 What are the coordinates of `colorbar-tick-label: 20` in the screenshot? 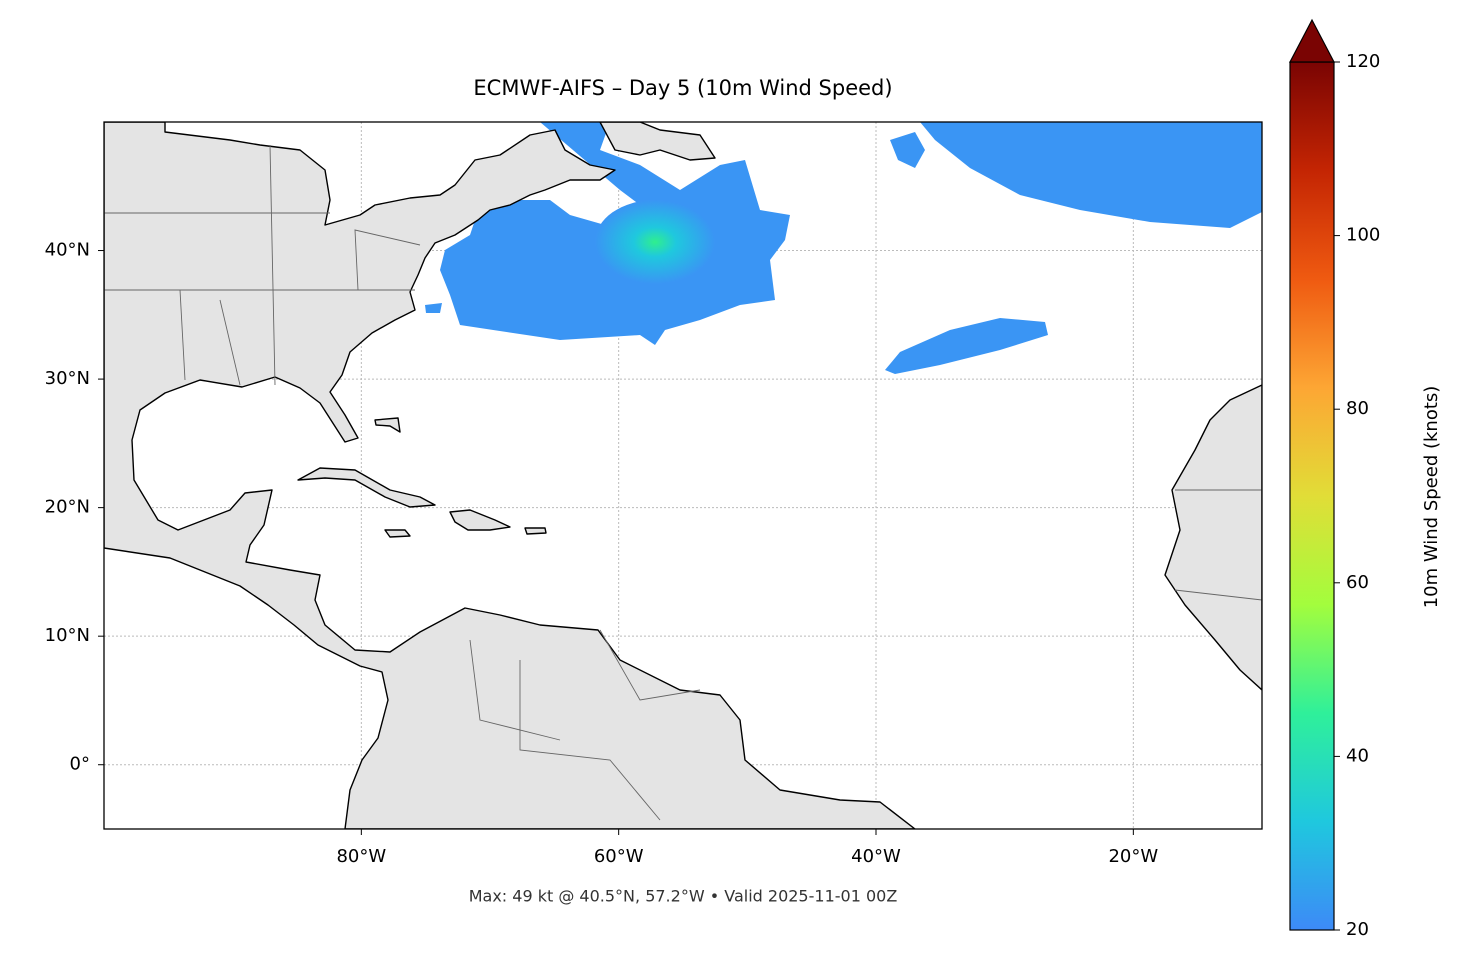 It's located at (1357, 929).